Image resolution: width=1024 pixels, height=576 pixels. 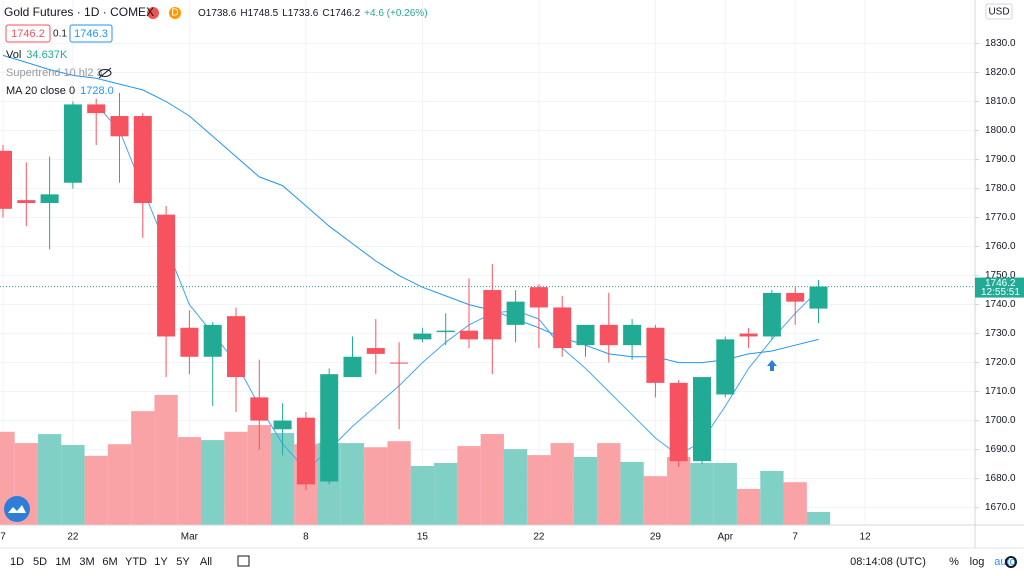 I want to click on status-icon, so click(x=153, y=13).